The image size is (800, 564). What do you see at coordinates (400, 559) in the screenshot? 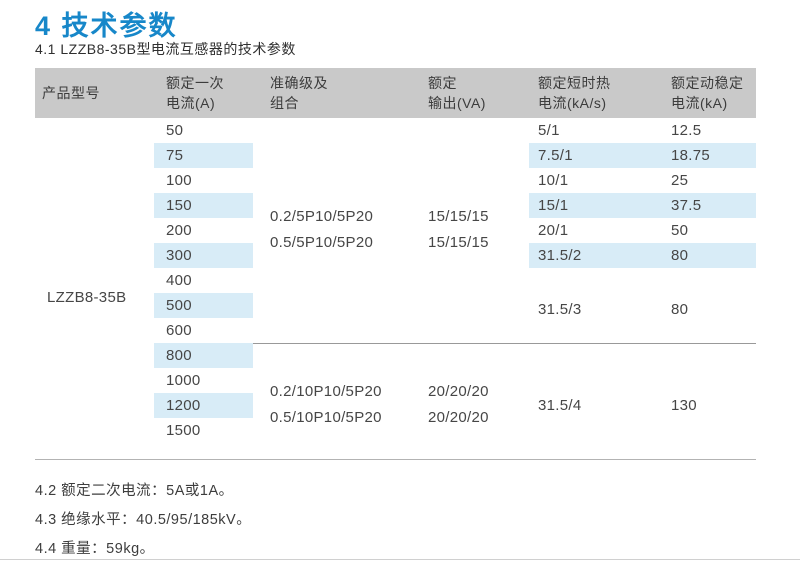
I see `page-bottom-divider` at bounding box center [400, 559].